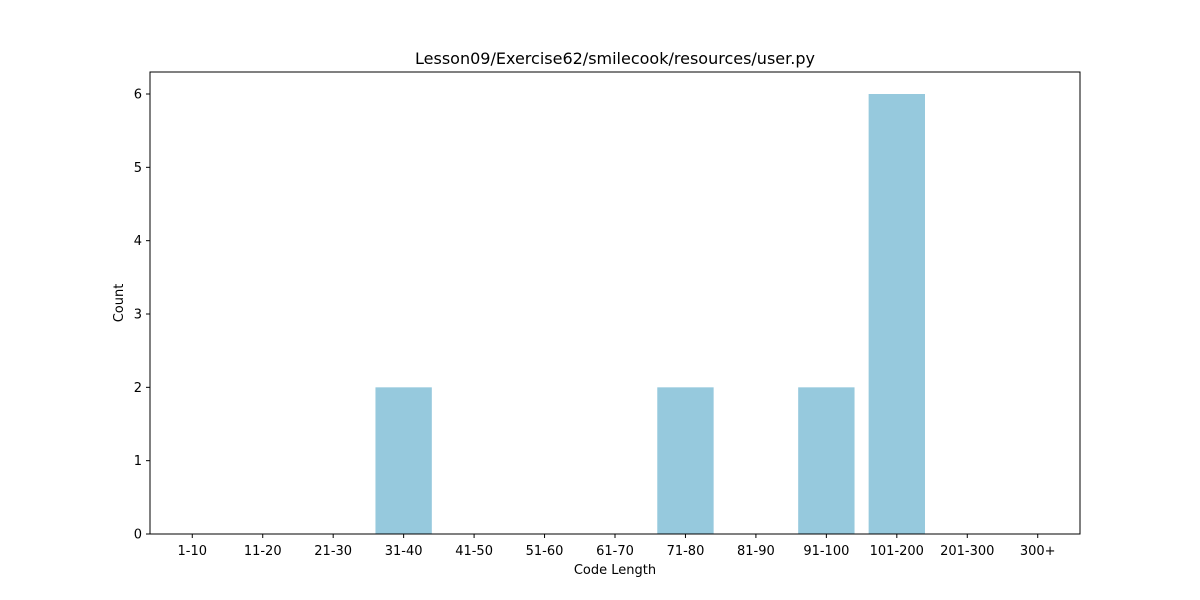 Image resolution: width=1200 pixels, height=600 pixels. I want to click on x-tick-label: 1-10, so click(193, 551).